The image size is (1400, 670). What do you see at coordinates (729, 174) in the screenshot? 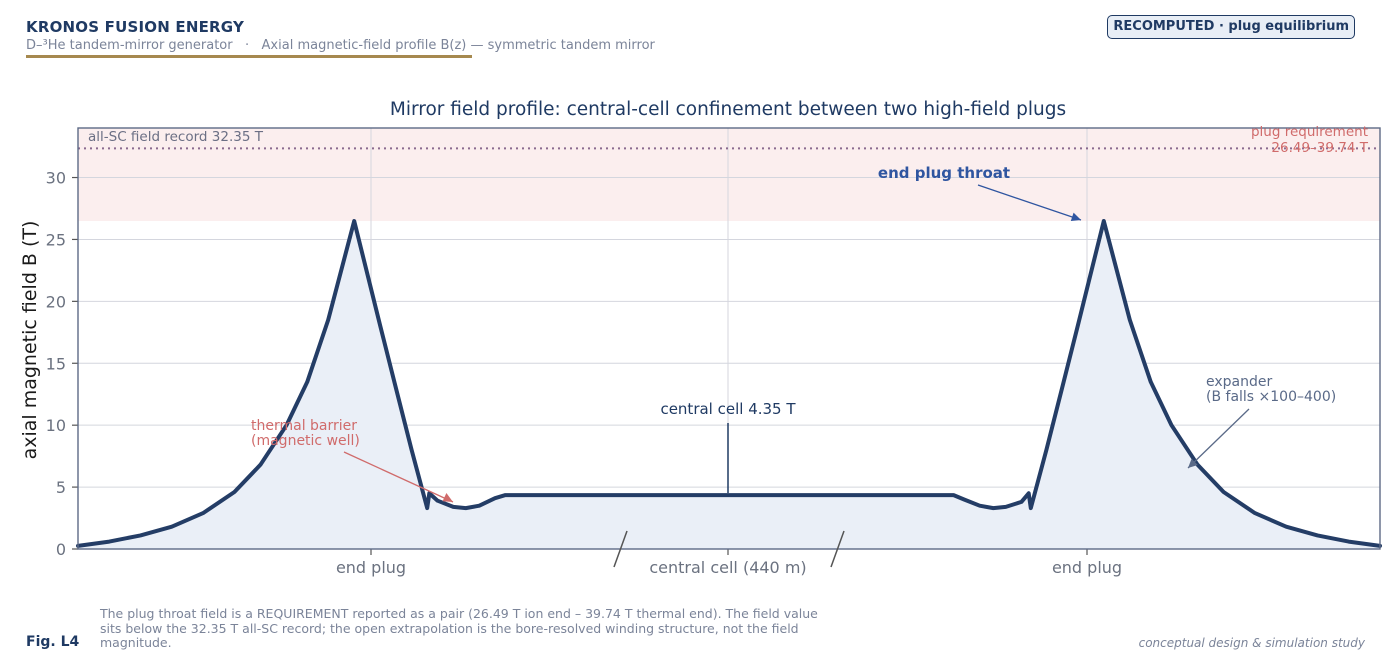
I see `requirement-band` at bounding box center [729, 174].